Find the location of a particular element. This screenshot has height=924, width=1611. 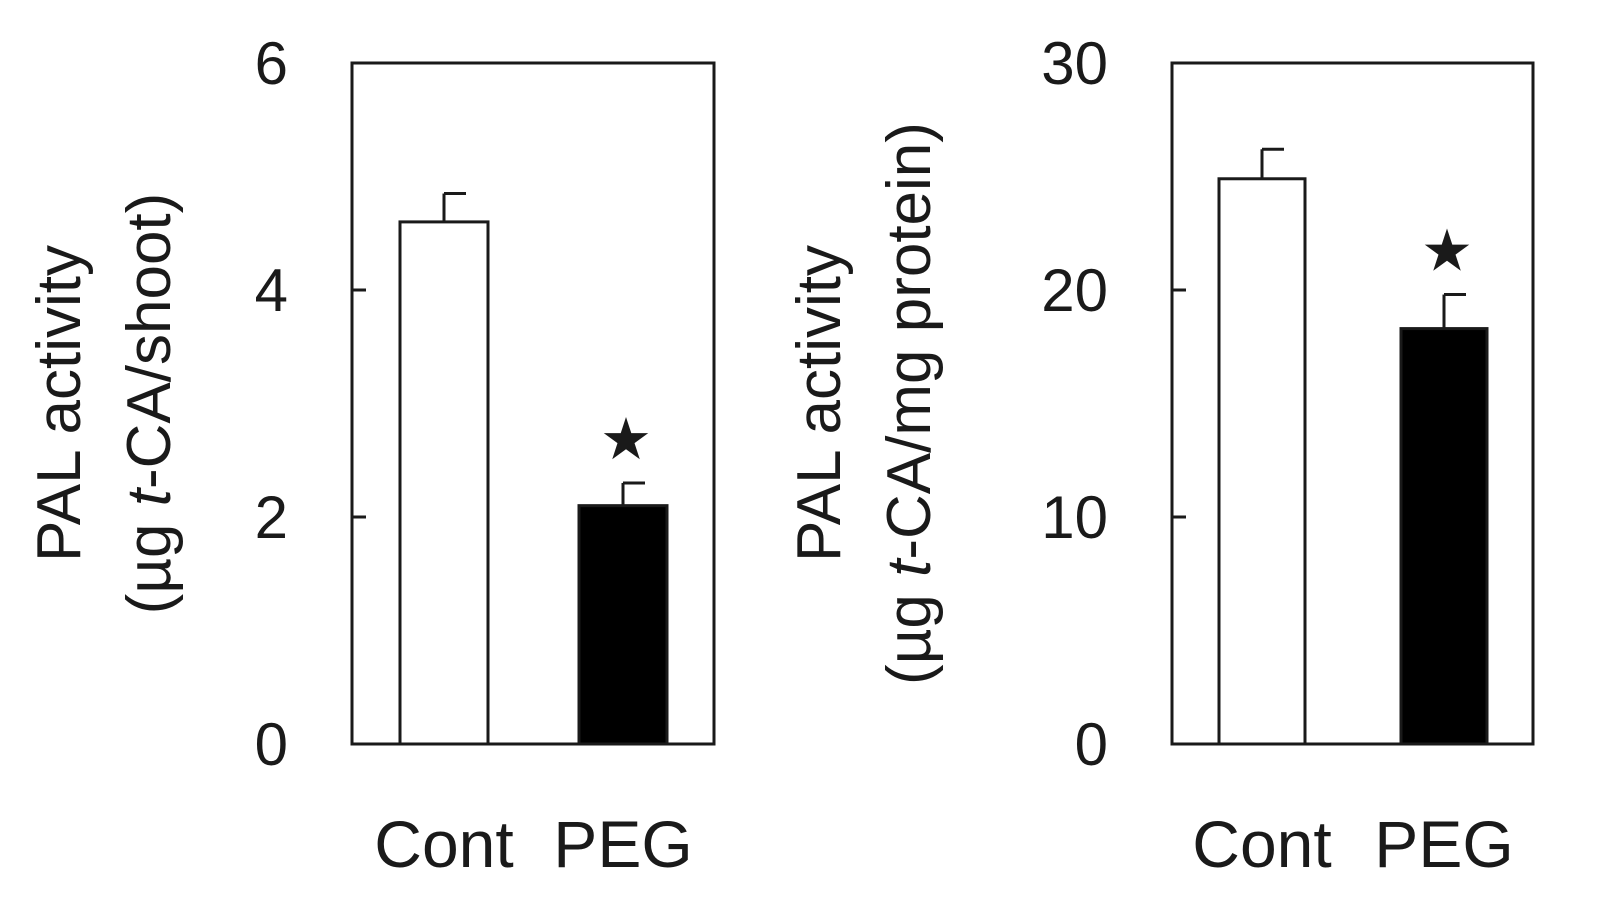

y-tick-label: 30 is located at coordinates (1074, 63).